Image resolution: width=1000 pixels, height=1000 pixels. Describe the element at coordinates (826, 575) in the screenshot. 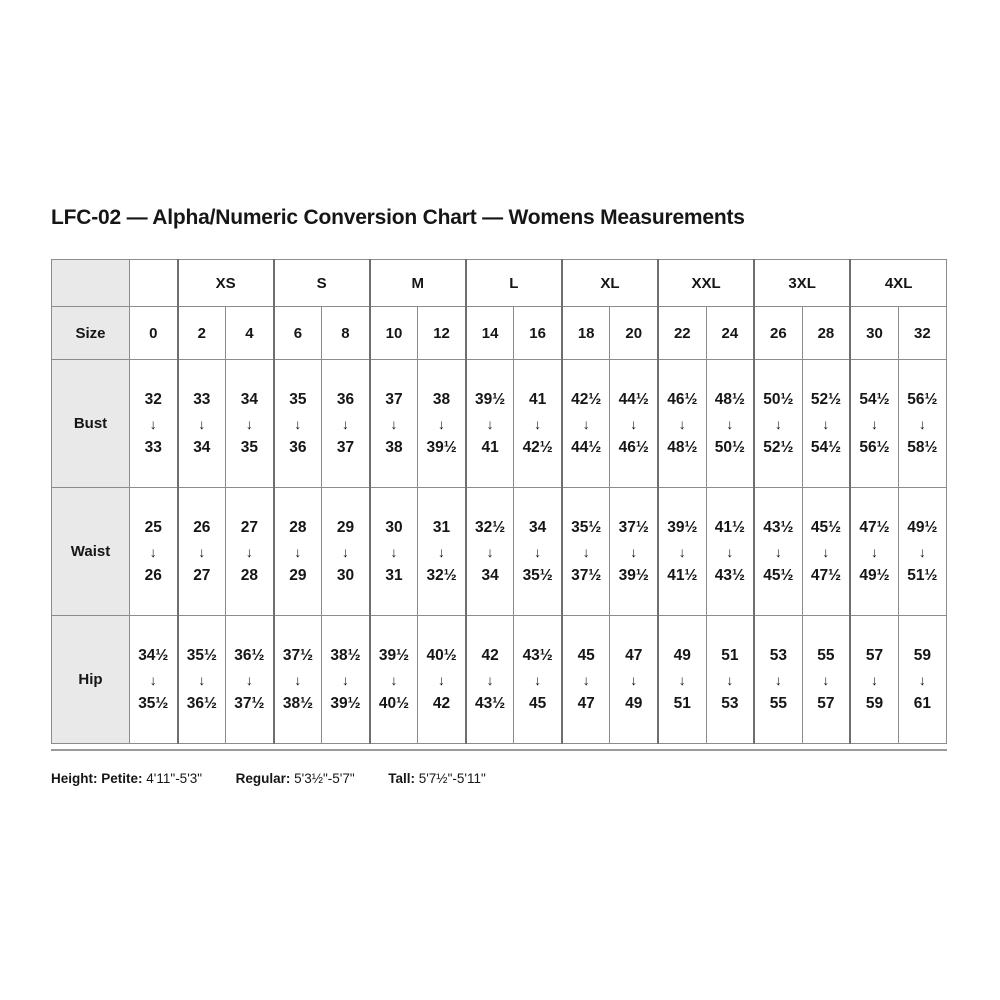

I see `range-to: 47½` at that location.